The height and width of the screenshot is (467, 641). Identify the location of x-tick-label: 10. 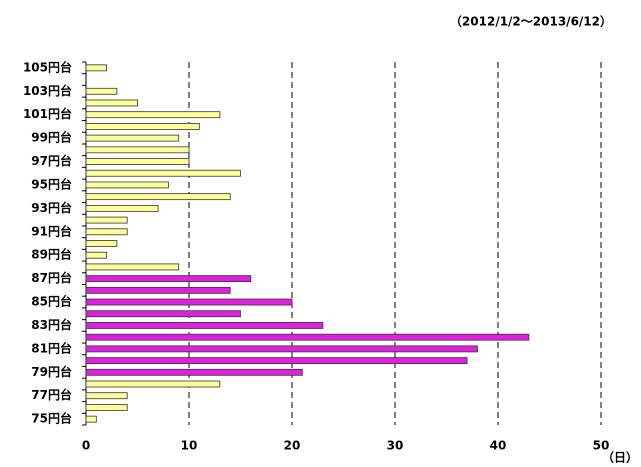
(189, 446).